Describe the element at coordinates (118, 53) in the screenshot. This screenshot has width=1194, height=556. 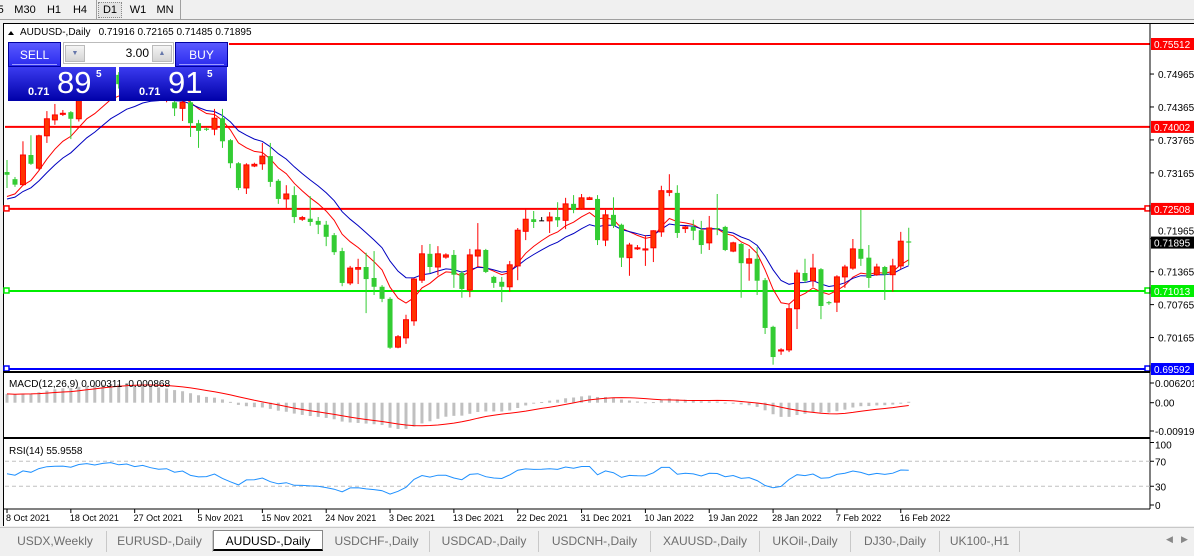
I see `lot-size-field: ▼ 3.00 ▲` at that location.